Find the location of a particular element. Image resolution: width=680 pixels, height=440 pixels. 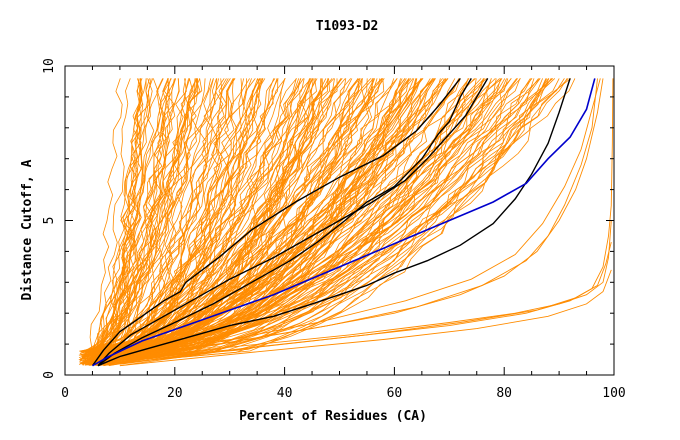

x-axis-label: Percent of Residues (CA) is located at coordinates (333, 416).